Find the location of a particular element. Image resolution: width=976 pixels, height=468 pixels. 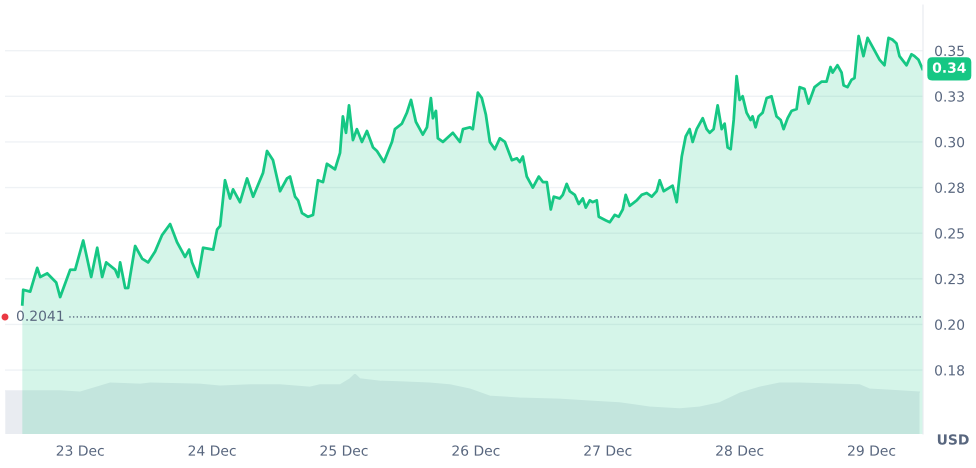

y-tick-label: 0.20 is located at coordinates (949, 324).